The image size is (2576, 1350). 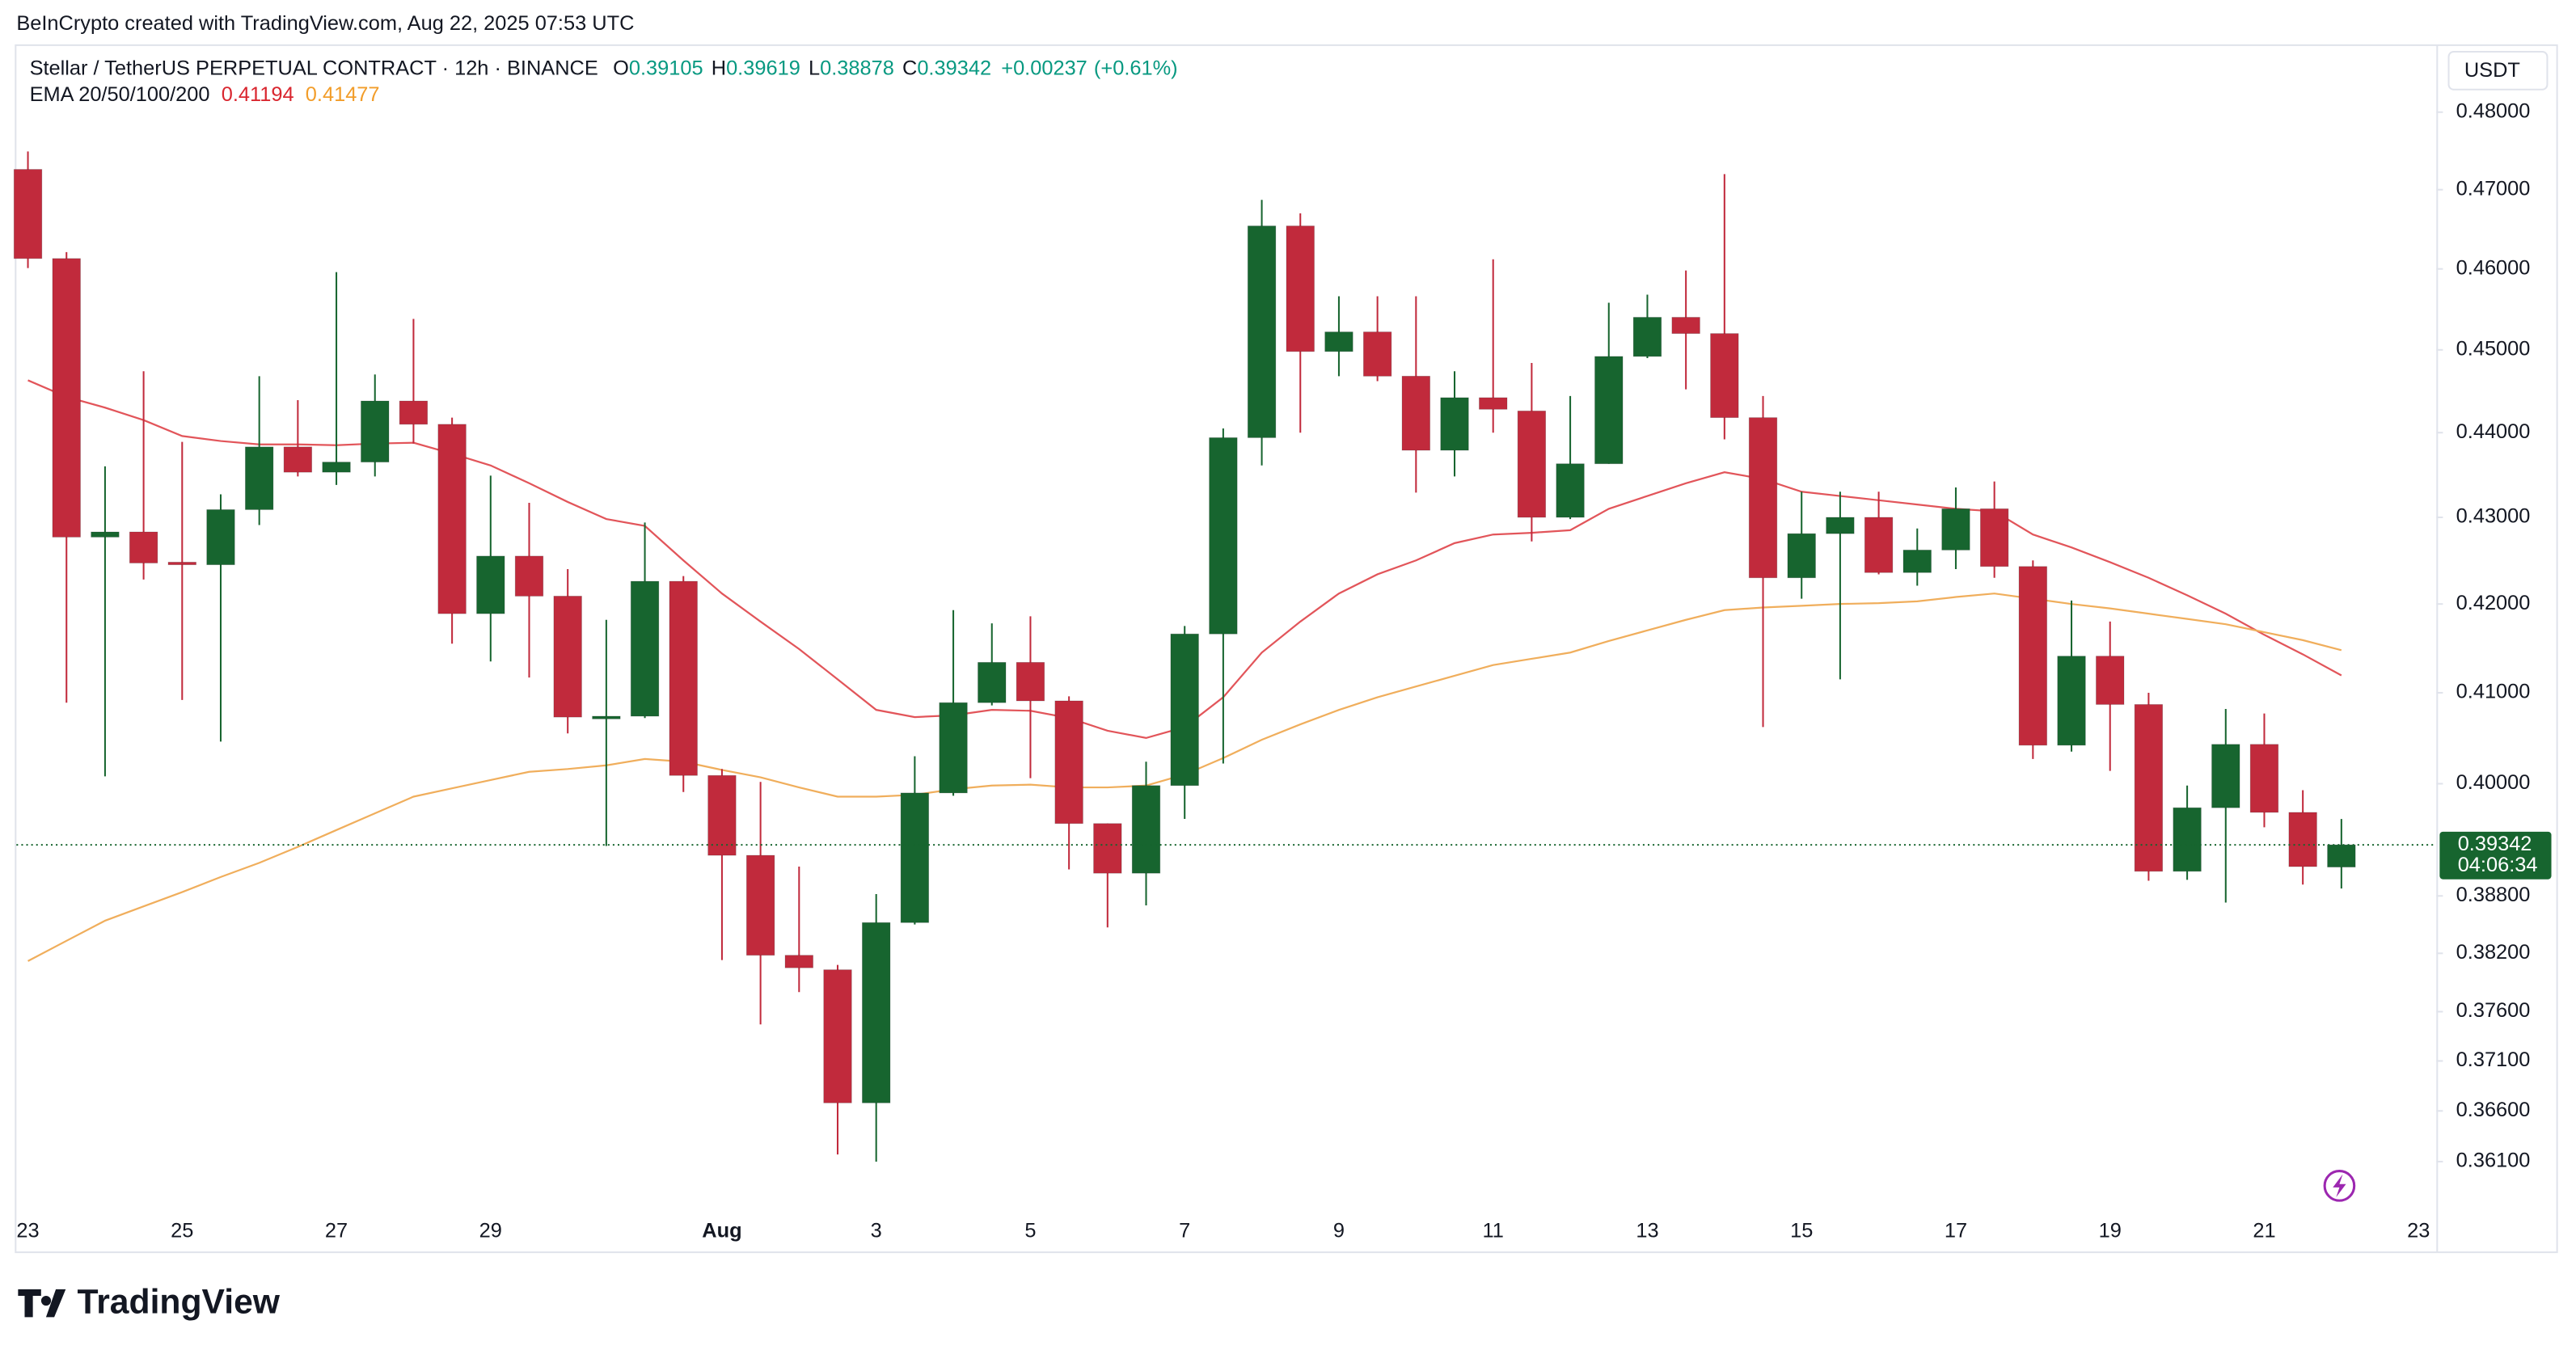 What do you see at coordinates (2493, 349) in the screenshot?
I see `y-tick-label: 0.45000` at bounding box center [2493, 349].